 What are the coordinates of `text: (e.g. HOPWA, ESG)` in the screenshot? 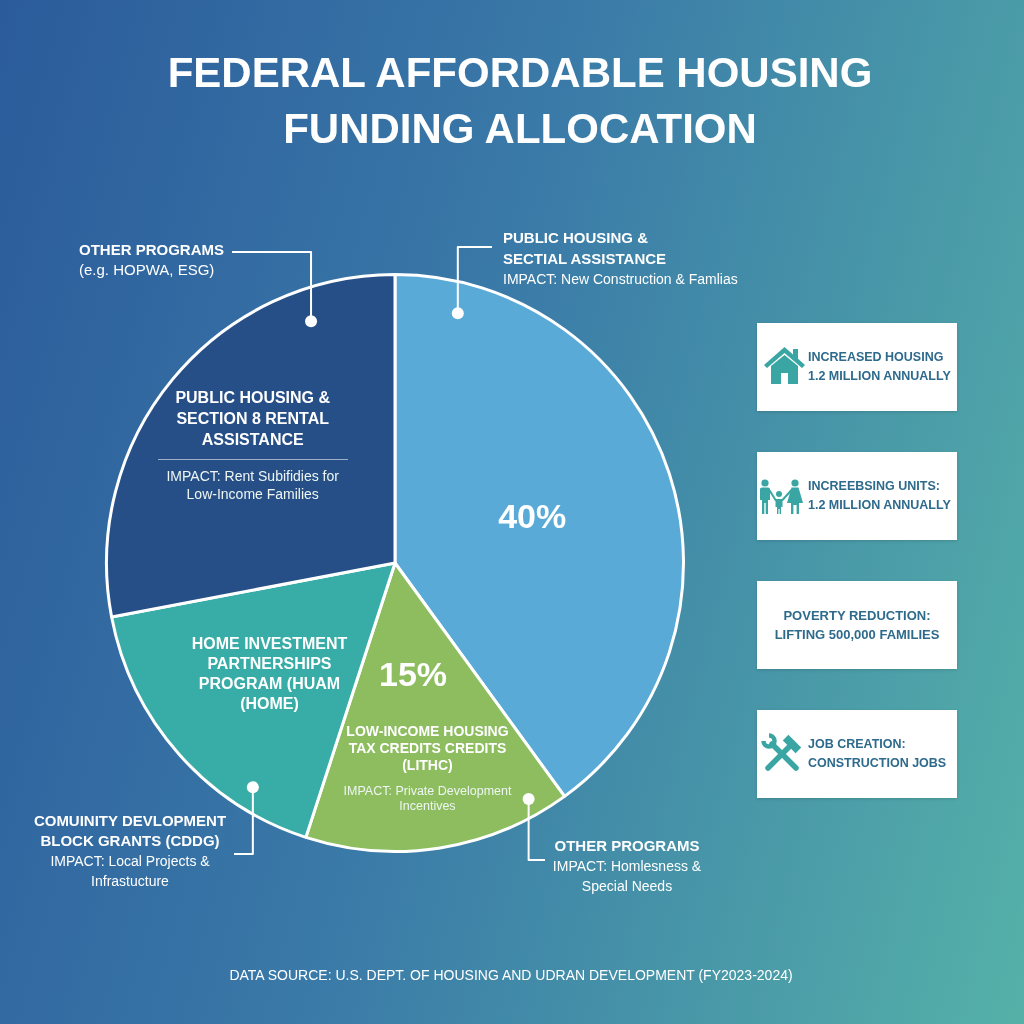 It's located at (147, 270).